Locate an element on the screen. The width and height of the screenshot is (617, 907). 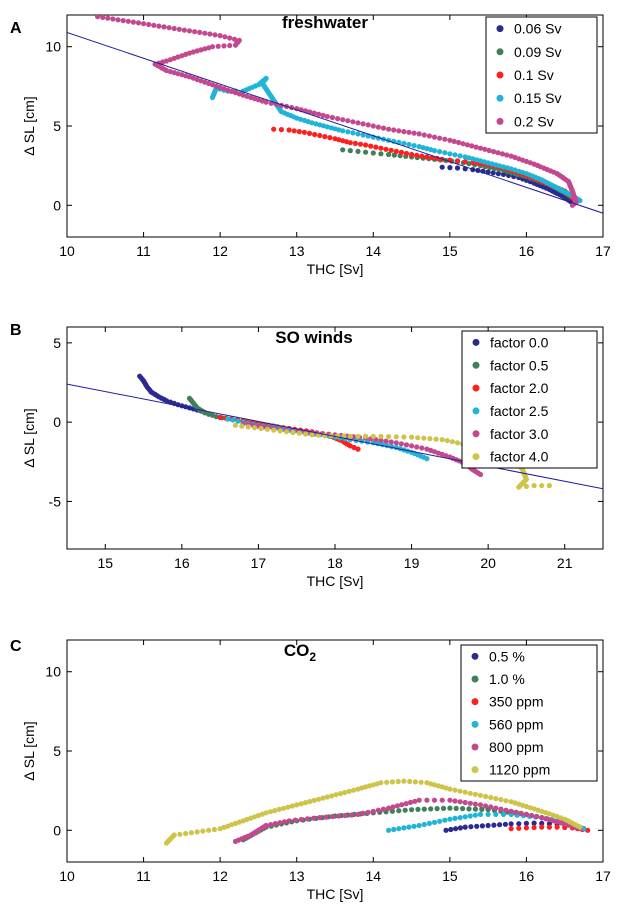
legend-label: factor 3.0 is located at coordinates (519, 434).